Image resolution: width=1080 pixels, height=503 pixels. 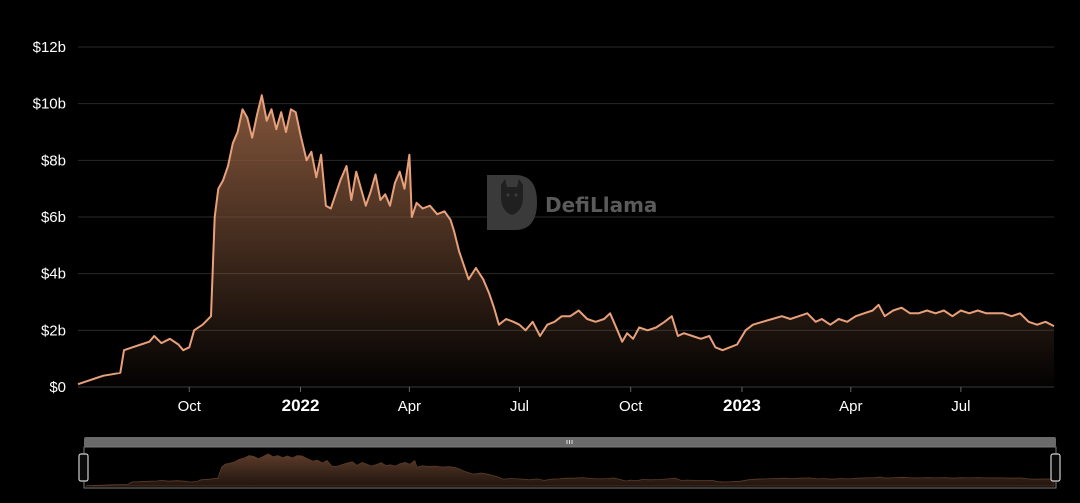 I want to click on y-tick-label: $2b, so click(x=53, y=330).